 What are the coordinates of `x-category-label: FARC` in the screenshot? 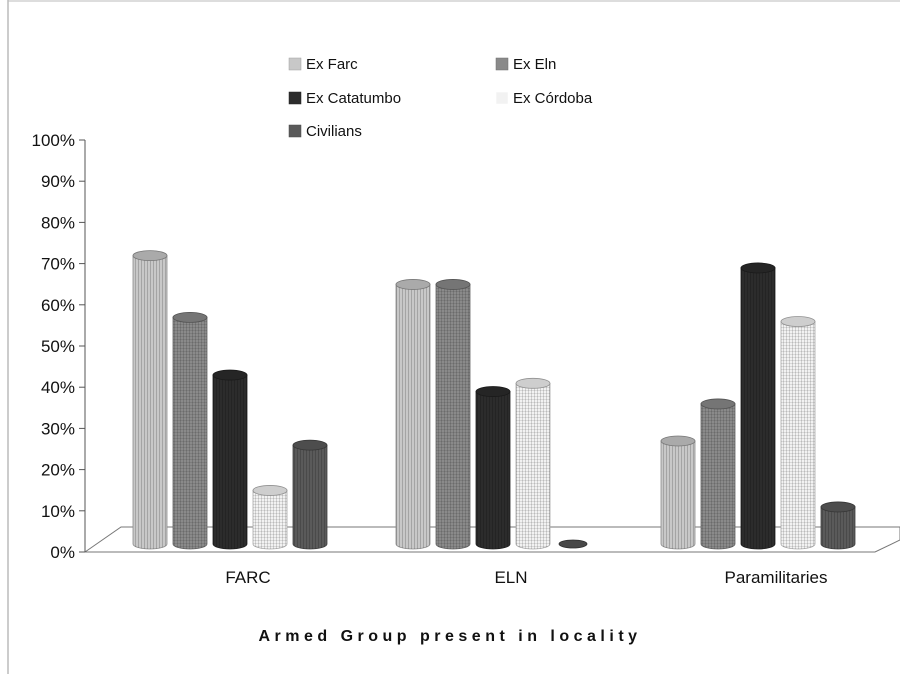 It's located at (247, 577).